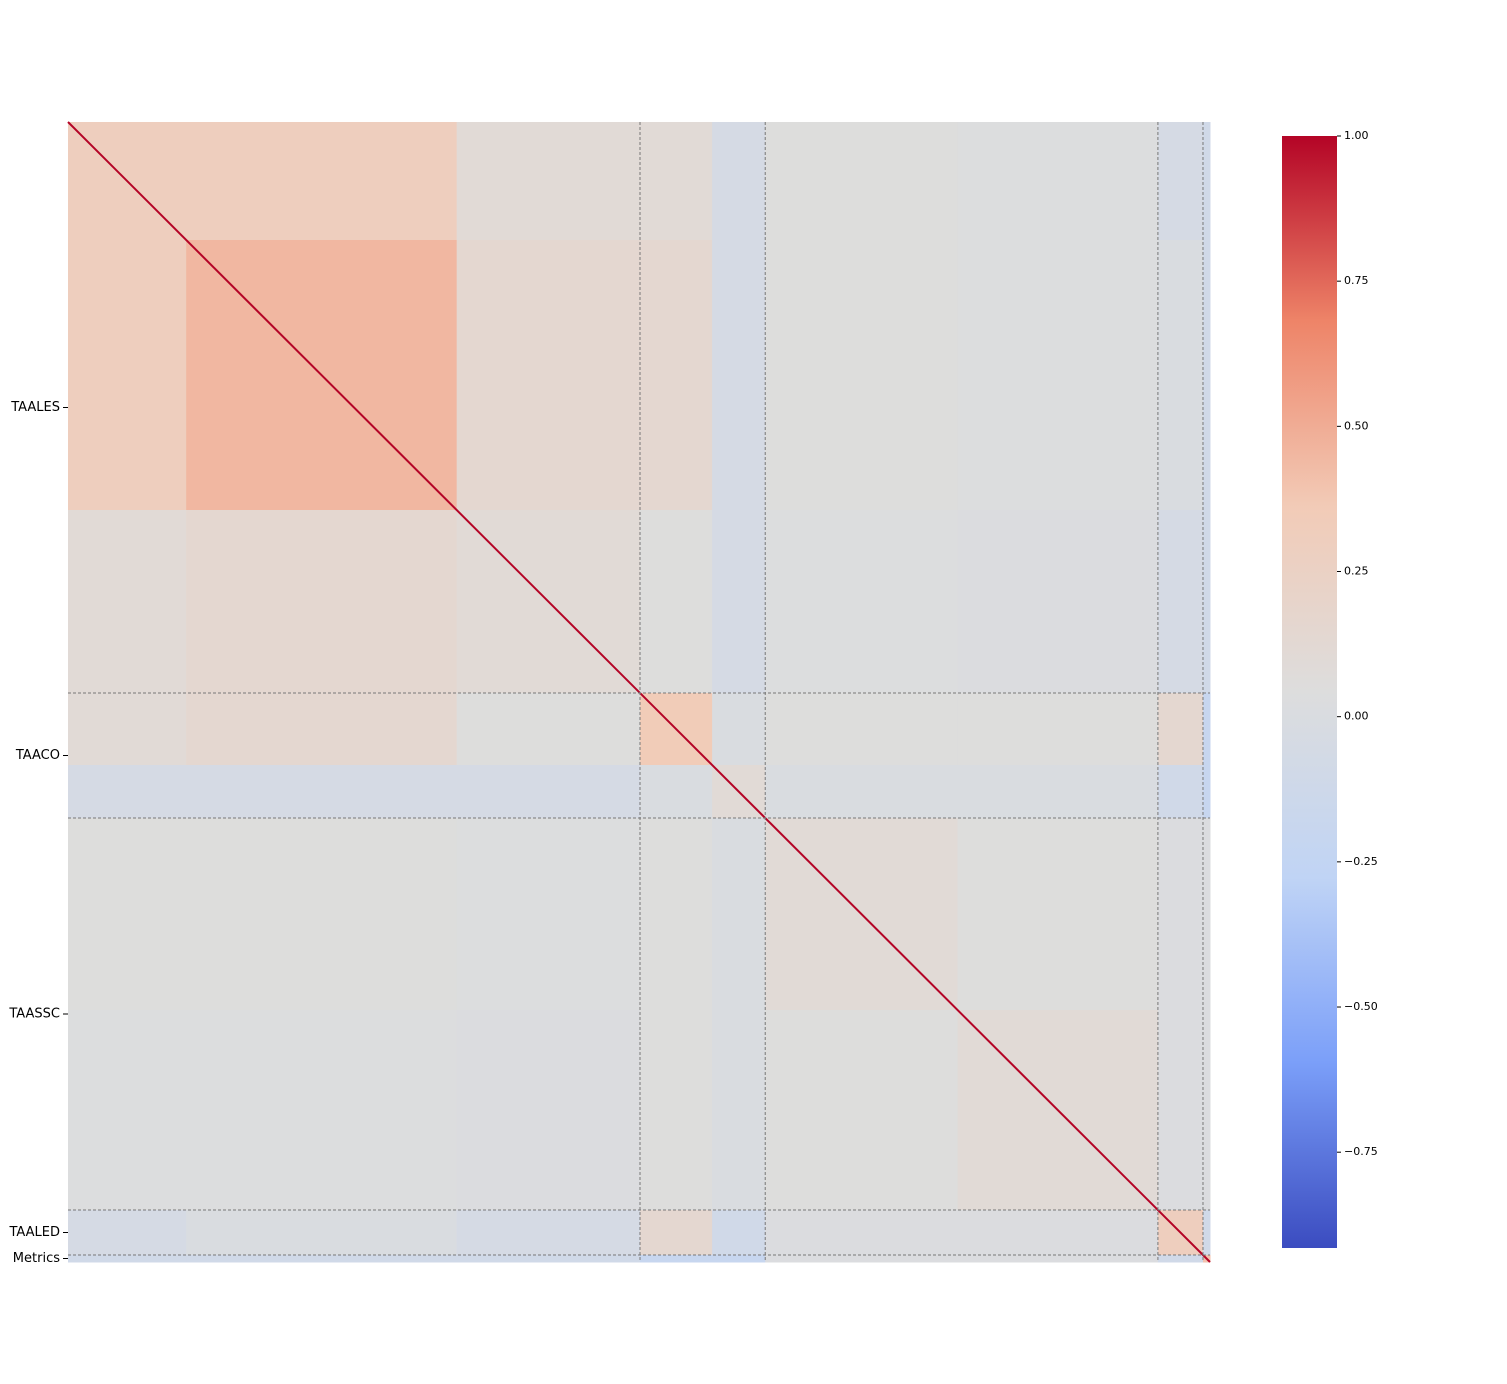 The image size is (1507, 1384). What do you see at coordinates (1361, 861) in the screenshot?
I see `colorbar-tick-label: −0.25` at bounding box center [1361, 861].